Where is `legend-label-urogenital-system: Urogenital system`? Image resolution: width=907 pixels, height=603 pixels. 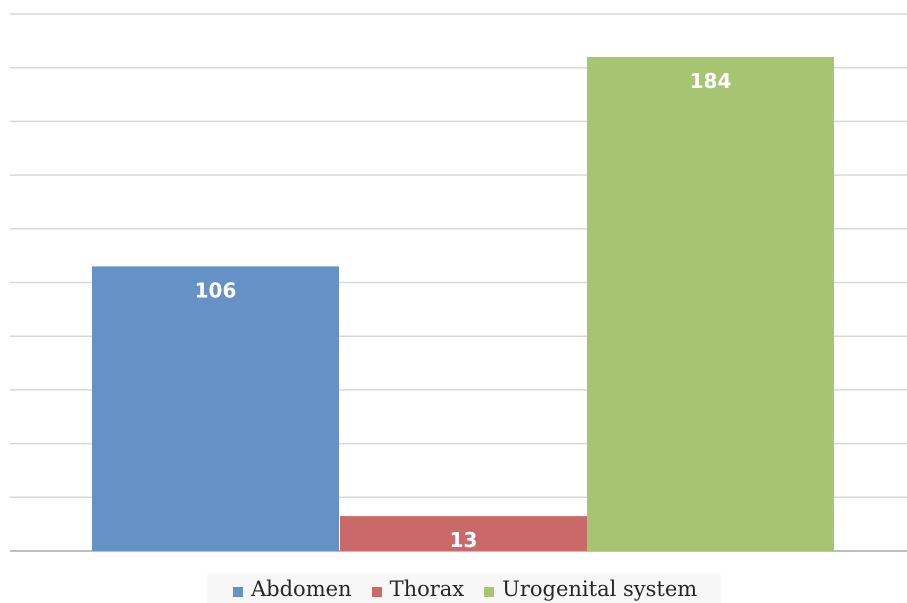
legend-label-urogenital-system: Urogenital system is located at coordinates (600, 588).